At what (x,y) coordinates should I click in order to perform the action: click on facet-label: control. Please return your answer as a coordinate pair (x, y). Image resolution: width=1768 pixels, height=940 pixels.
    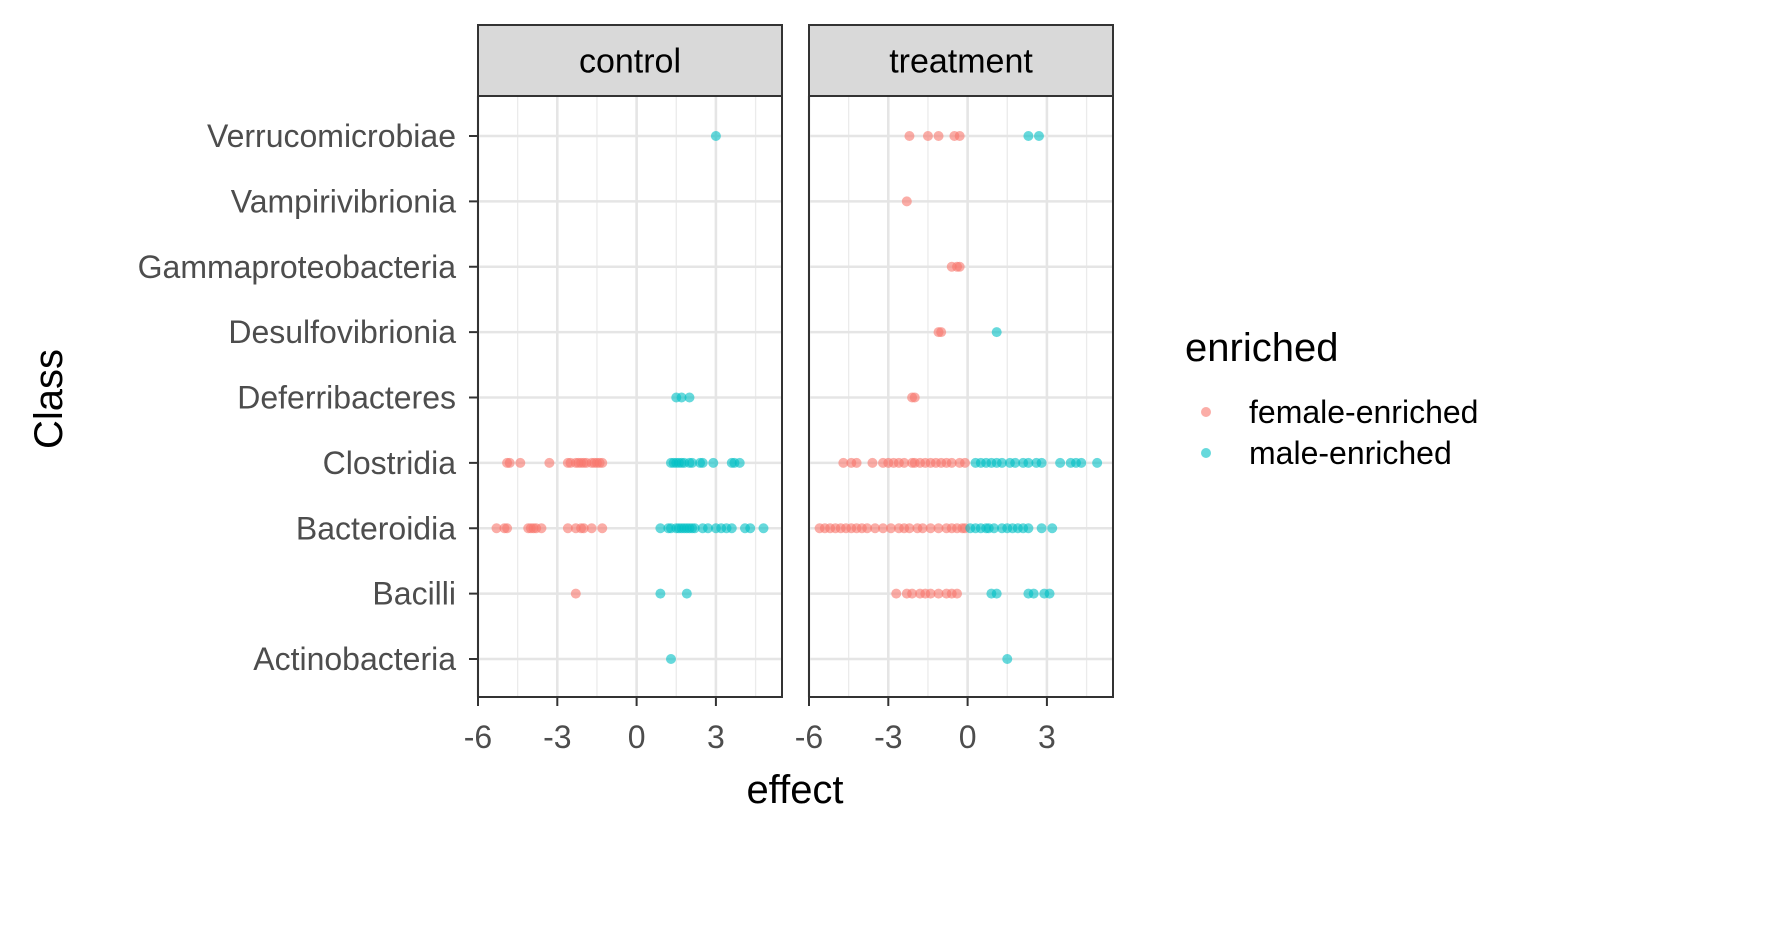
    Looking at the image, I should click on (630, 62).